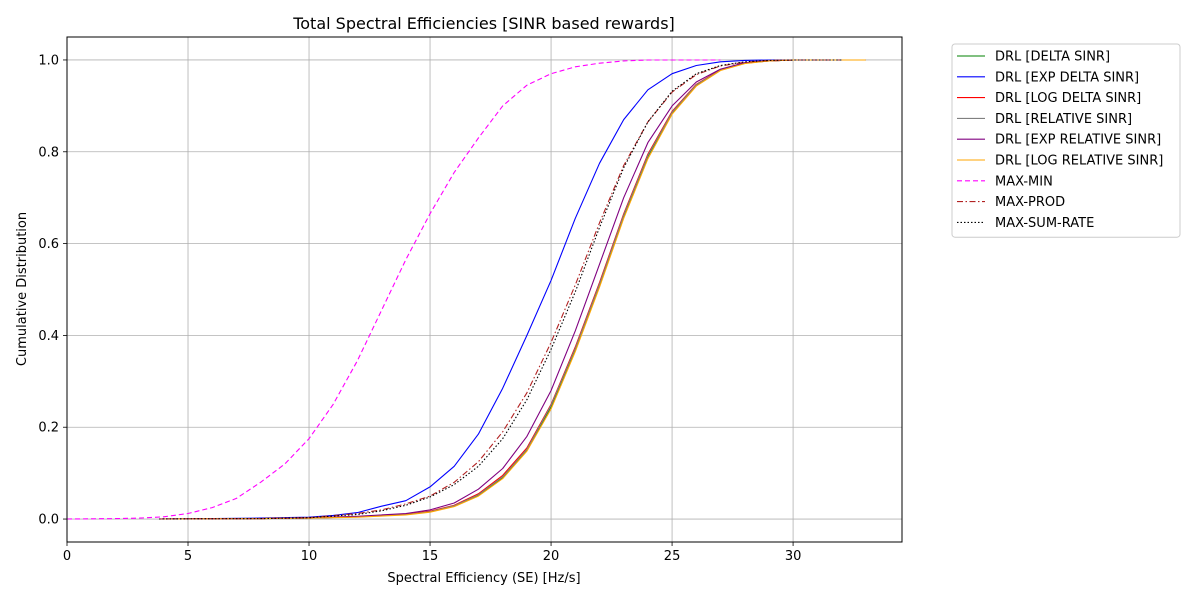 The height and width of the screenshot is (600, 1200). What do you see at coordinates (672, 556) in the screenshot?
I see `x-tick-label: 25` at bounding box center [672, 556].